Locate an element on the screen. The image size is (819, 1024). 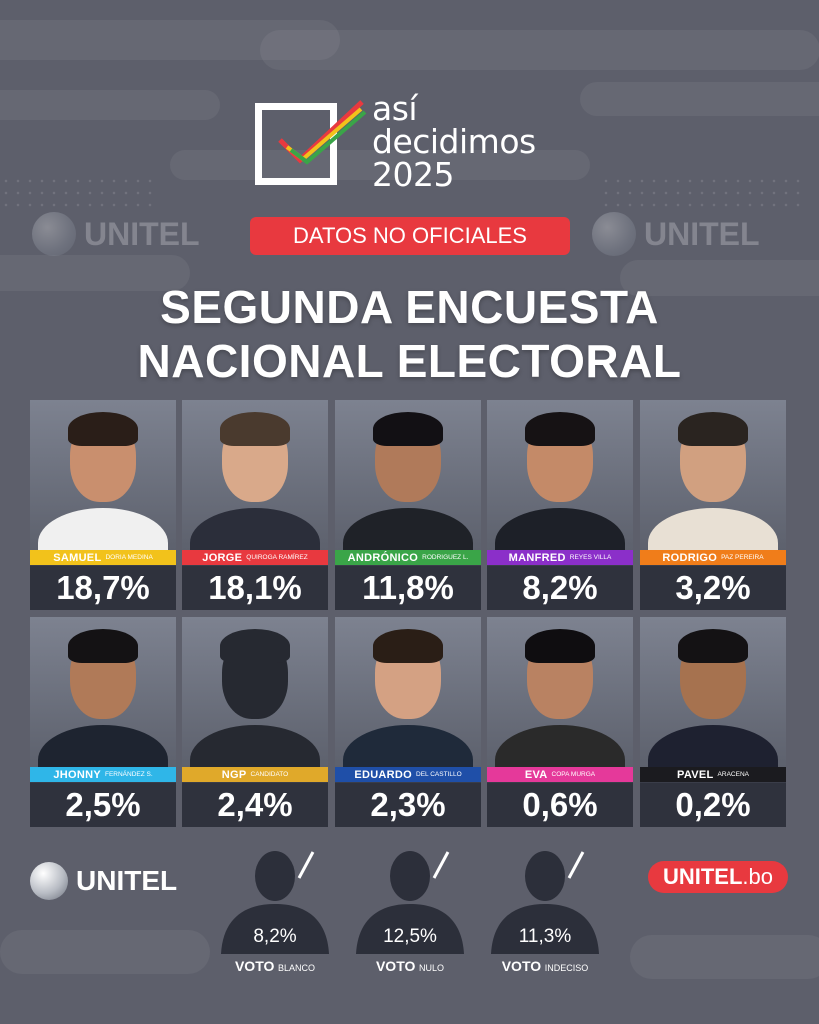
candidate-percentage: 8,2% is located at coordinates (560, 588).